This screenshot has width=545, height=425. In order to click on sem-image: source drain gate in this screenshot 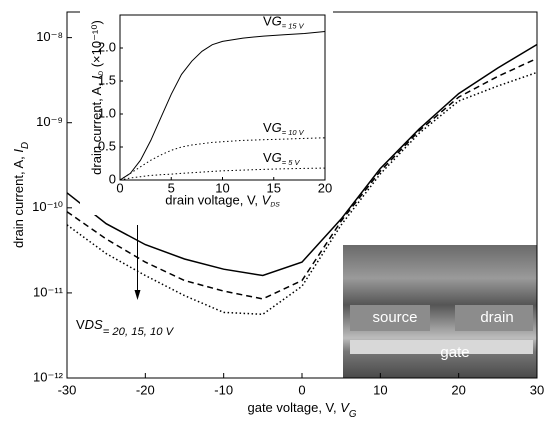, I will do `click(440, 311)`.